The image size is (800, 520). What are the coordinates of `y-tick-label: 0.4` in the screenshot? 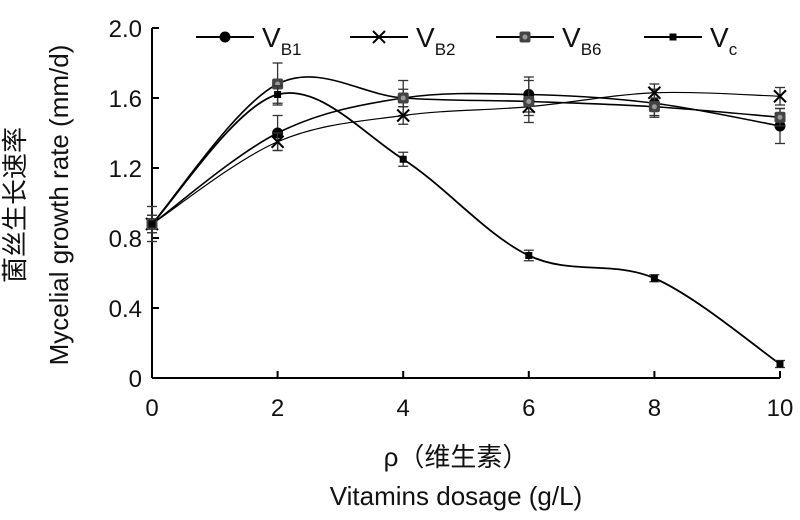 It's located at (125, 309).